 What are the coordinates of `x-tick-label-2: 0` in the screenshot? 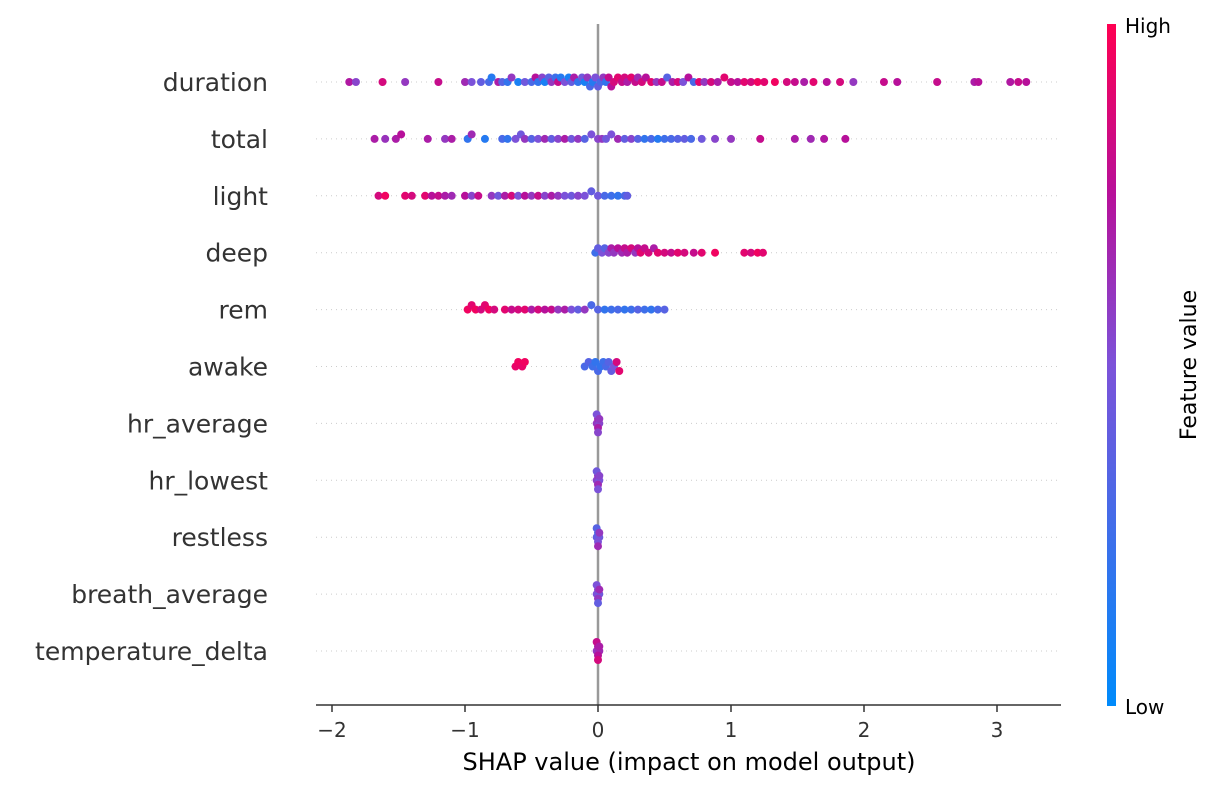 It's located at (598, 730).